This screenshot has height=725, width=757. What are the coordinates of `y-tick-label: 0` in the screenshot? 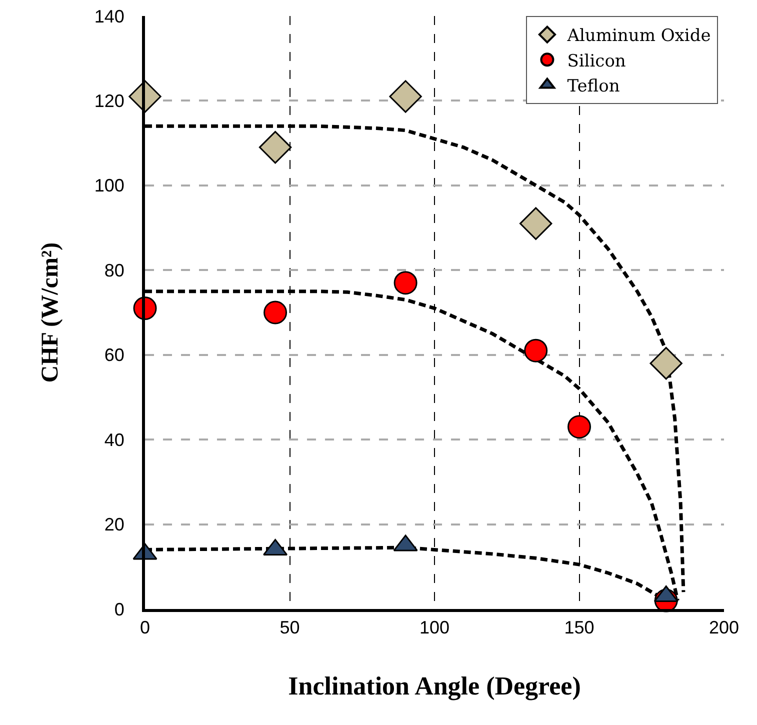 It's located at (119, 609).